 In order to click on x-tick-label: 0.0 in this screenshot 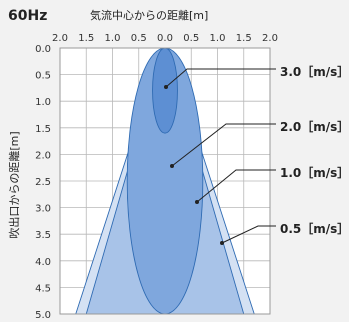, I will do `click(165, 38)`.